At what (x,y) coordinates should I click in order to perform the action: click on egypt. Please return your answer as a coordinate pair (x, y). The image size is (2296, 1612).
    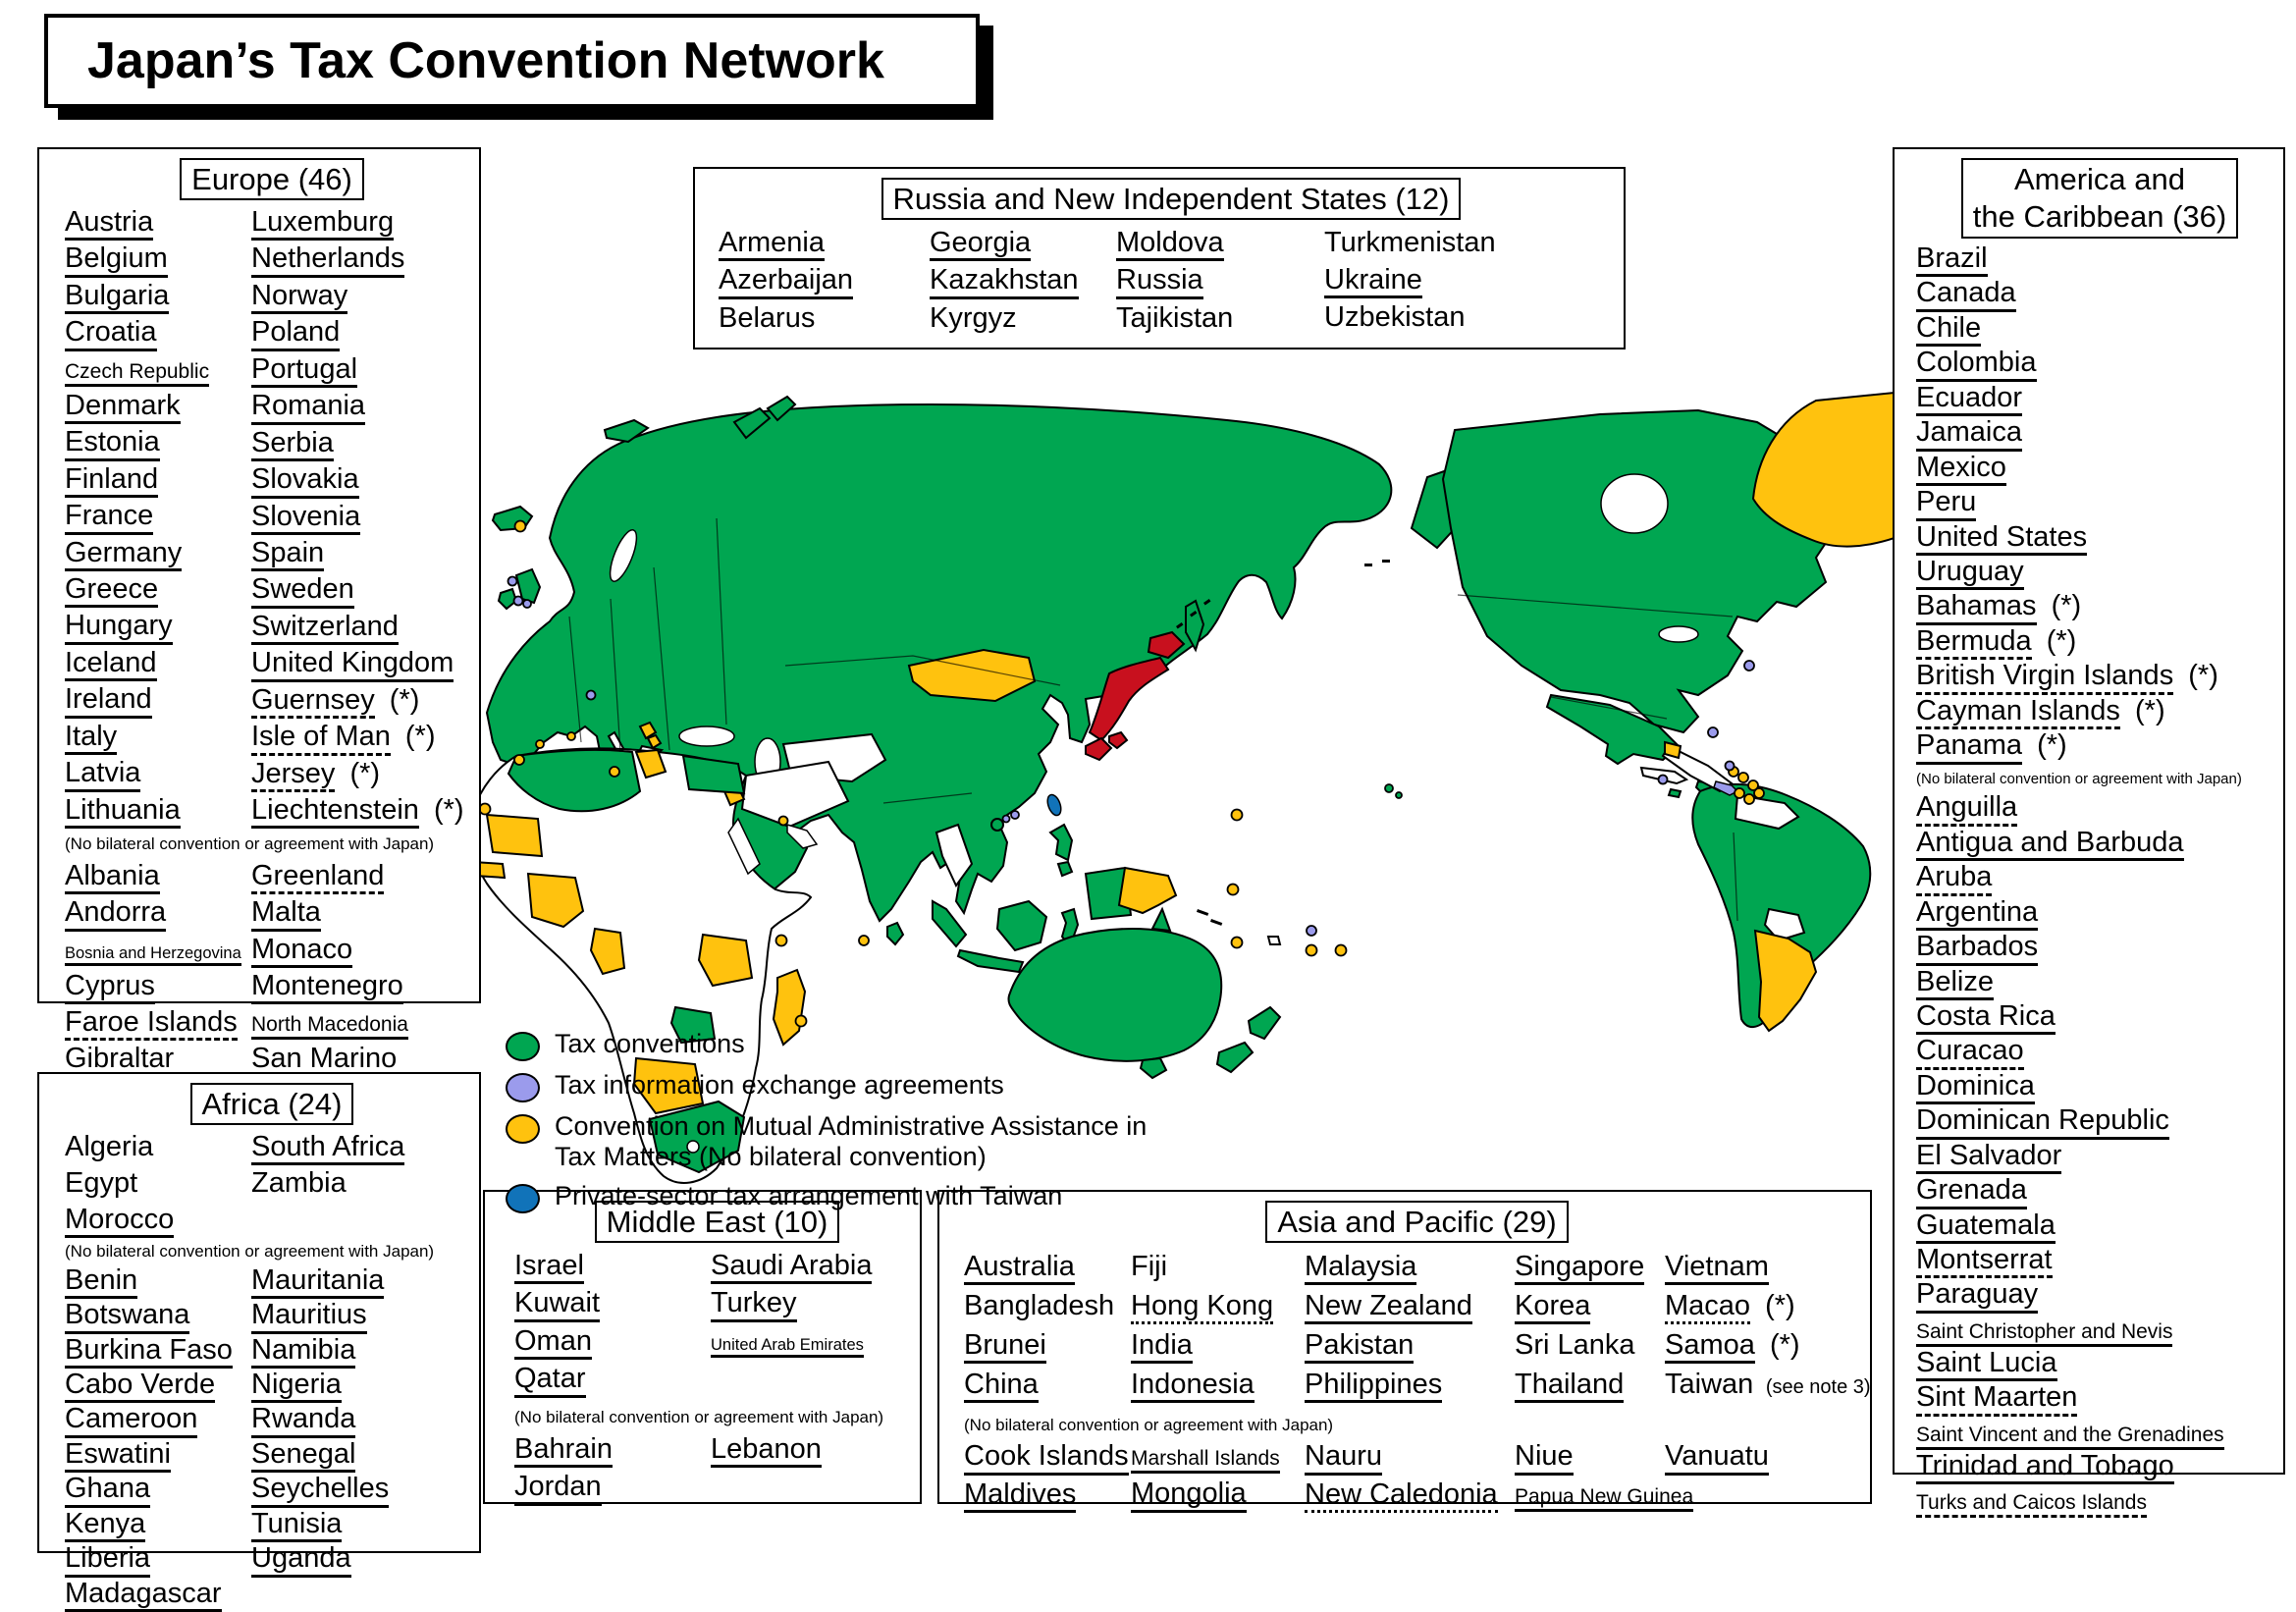
    Looking at the image, I should click on (714, 774).